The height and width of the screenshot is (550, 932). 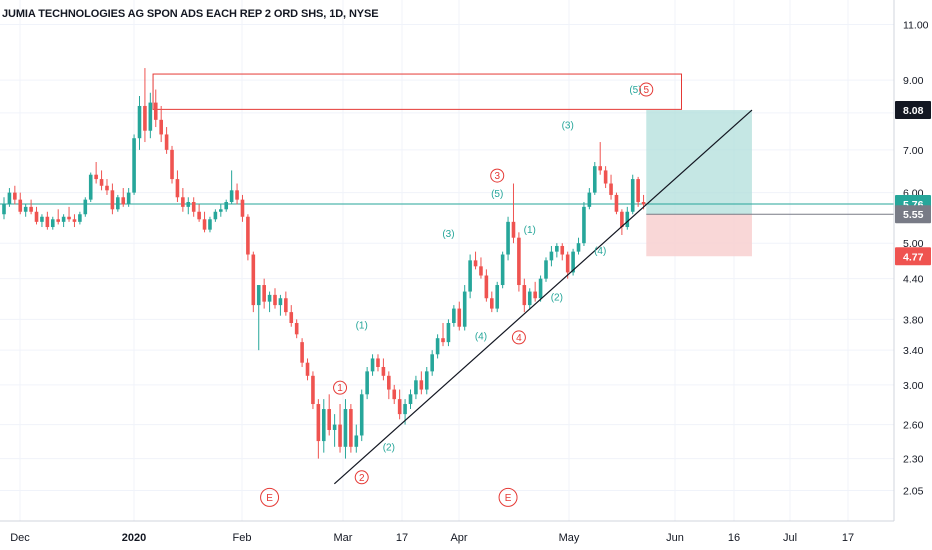 I want to click on price-tag-label: 8.08, so click(x=913, y=111).